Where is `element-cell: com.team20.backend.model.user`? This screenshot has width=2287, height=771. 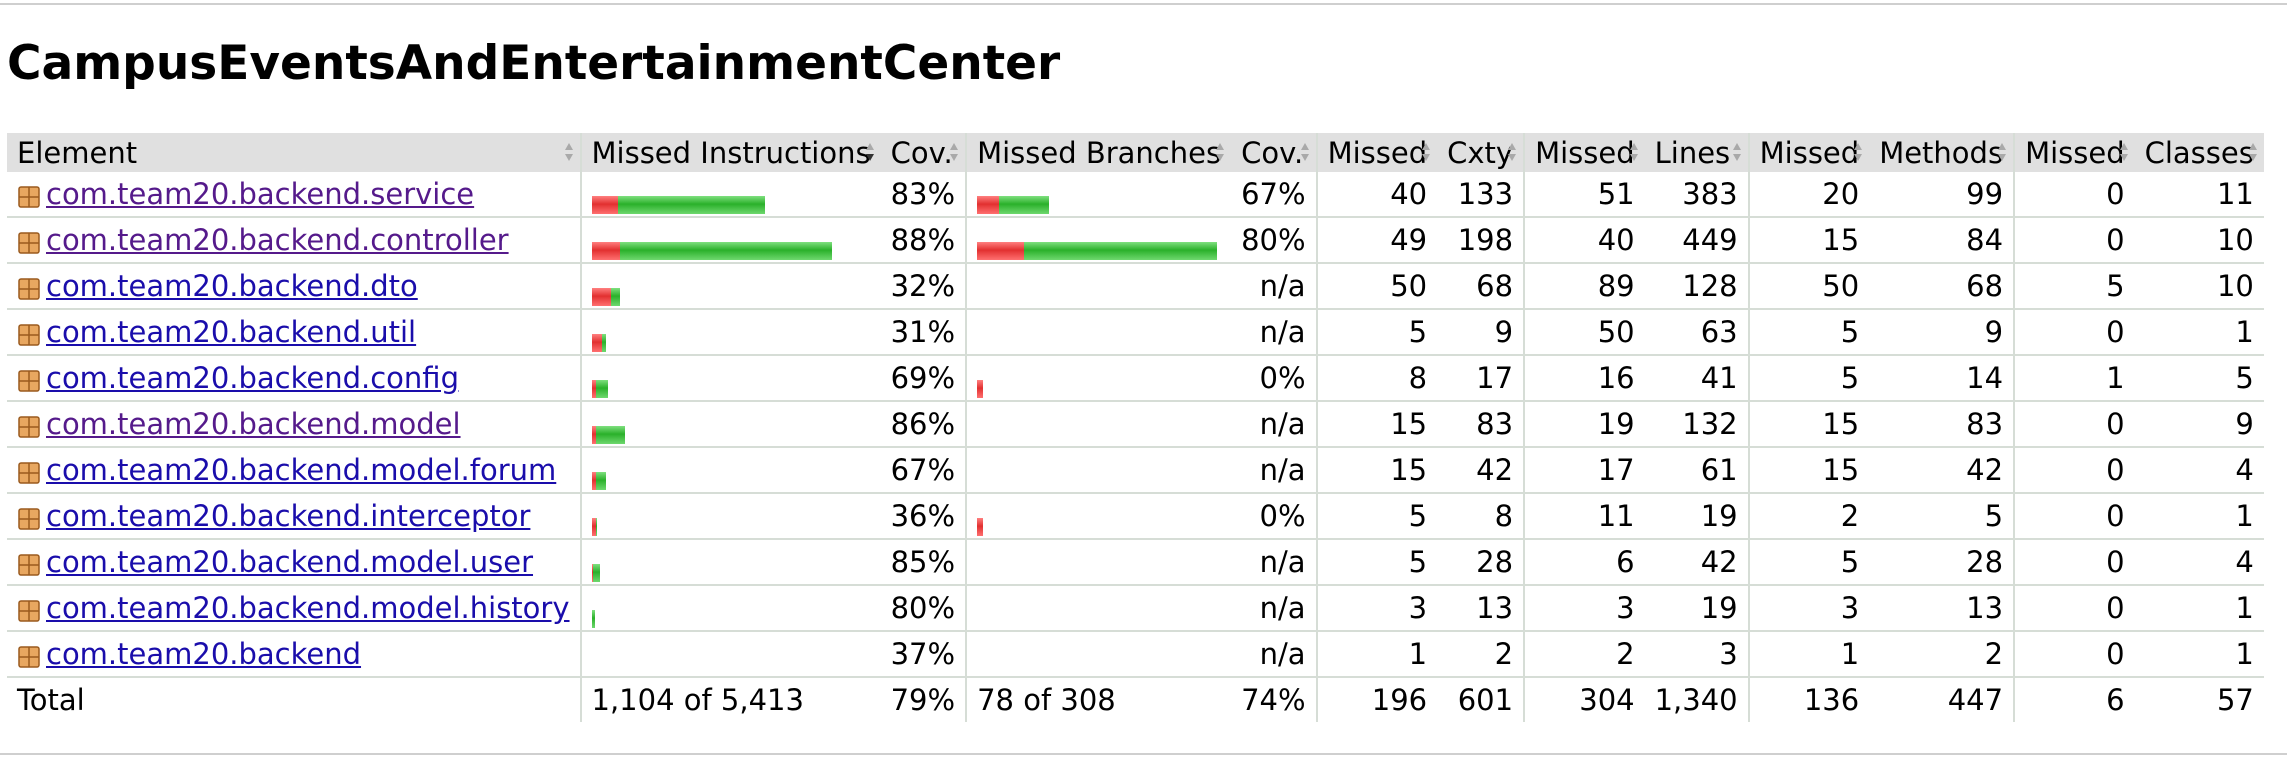
element-cell: com.team20.backend.model.user is located at coordinates (294, 562).